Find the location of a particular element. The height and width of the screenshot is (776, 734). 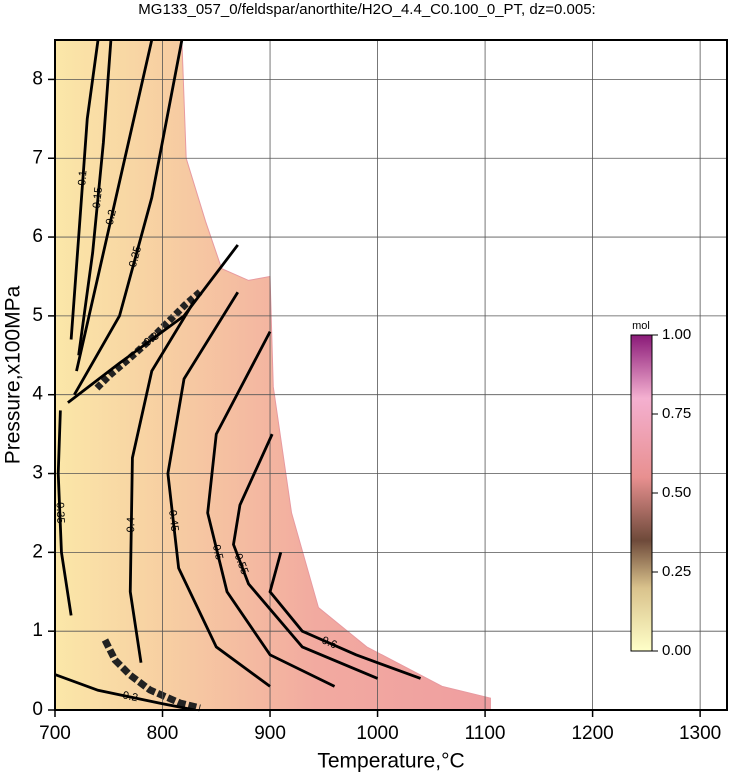

x-tick-label: 800 is located at coordinates (163, 733).